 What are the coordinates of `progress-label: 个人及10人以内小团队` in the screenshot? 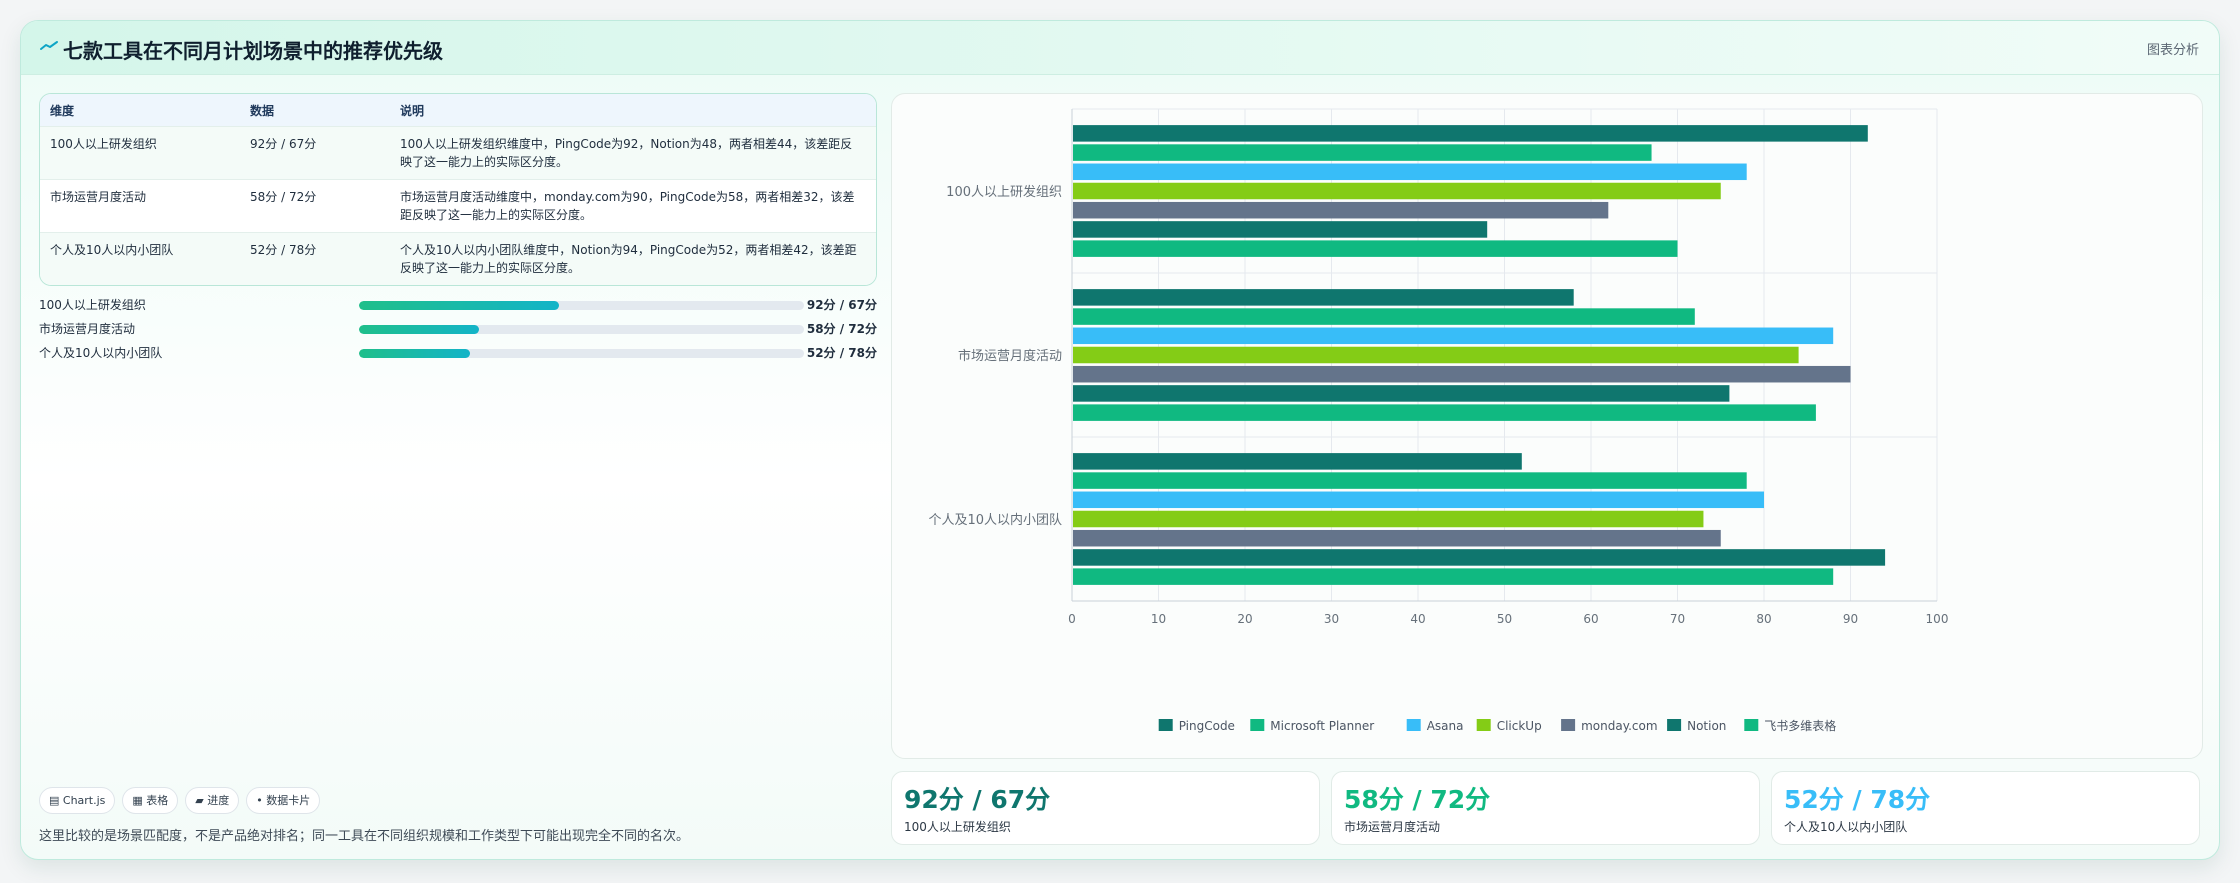 It's located at (101, 353).